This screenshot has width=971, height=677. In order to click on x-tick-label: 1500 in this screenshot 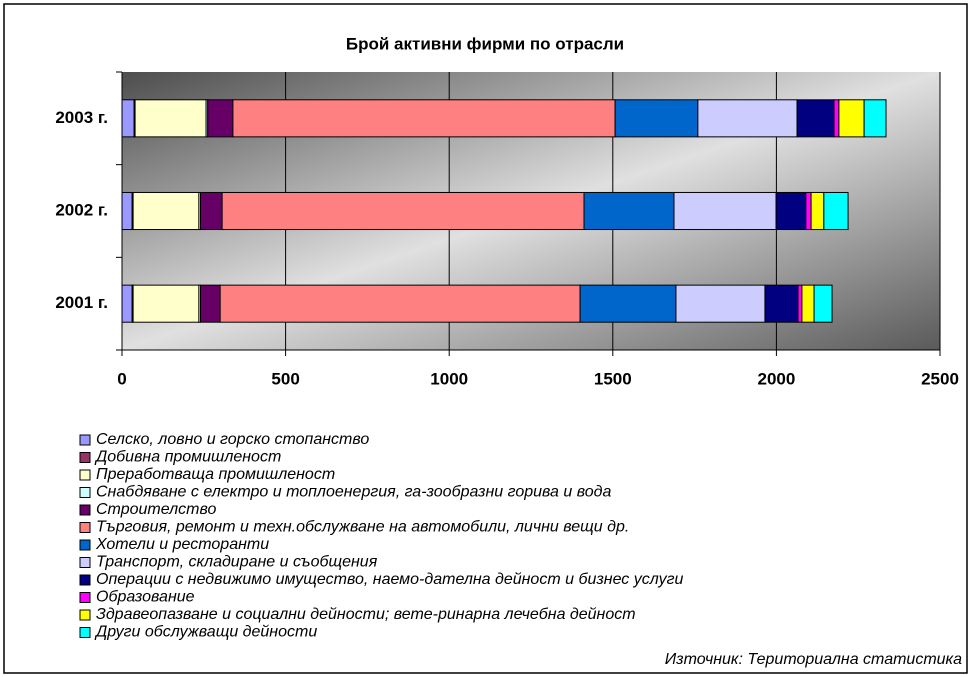, I will do `click(613, 378)`.